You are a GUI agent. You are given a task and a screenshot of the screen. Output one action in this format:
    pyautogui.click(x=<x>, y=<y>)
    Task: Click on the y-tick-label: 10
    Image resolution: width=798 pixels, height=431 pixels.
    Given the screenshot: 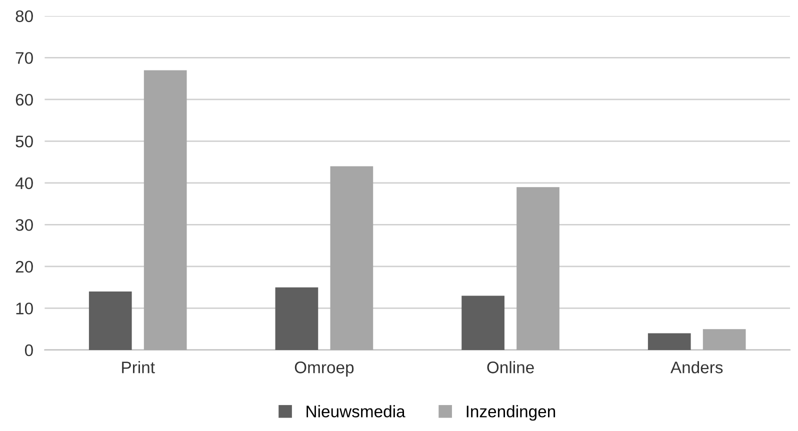 What is the action you would take?
    pyautogui.click(x=24, y=308)
    